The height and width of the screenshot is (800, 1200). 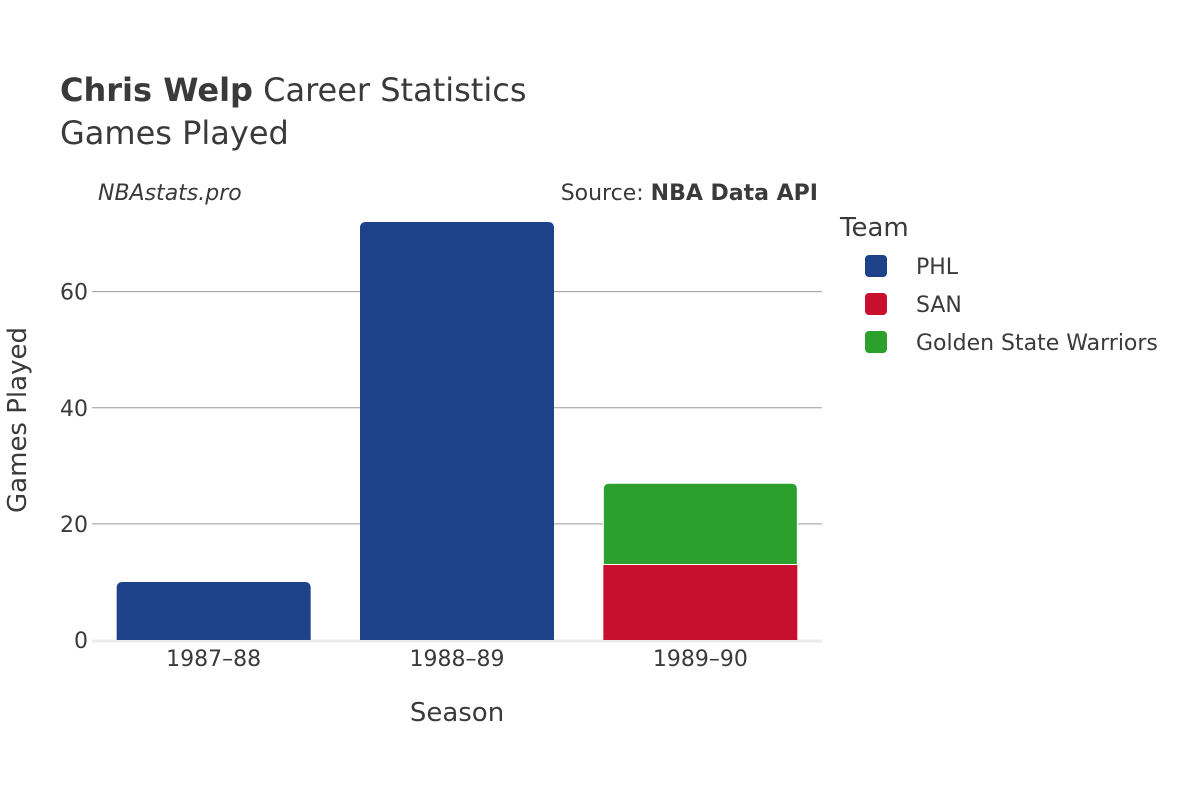 I want to click on source-name: NBA Data API, so click(x=734, y=193).